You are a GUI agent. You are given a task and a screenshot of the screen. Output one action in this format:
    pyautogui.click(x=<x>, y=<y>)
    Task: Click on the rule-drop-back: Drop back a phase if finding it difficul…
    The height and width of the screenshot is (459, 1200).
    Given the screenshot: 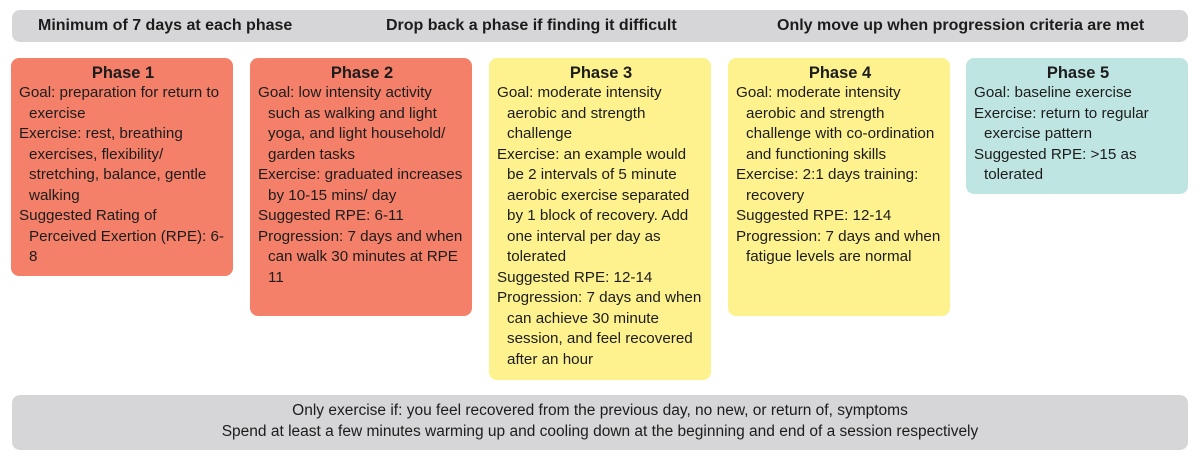 What is the action you would take?
    pyautogui.click(x=531, y=25)
    